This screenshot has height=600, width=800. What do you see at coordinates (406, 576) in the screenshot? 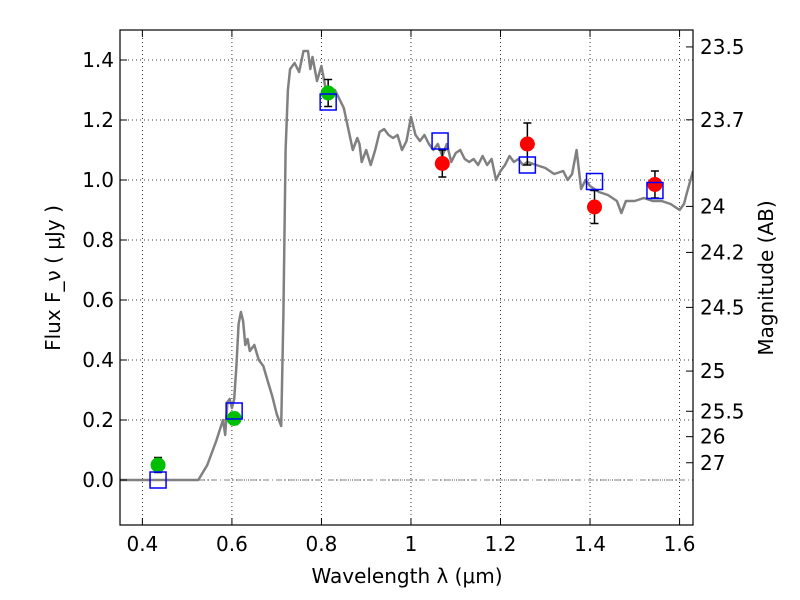
I see `x-axis-label: Wavelength λ (μm)` at bounding box center [406, 576].